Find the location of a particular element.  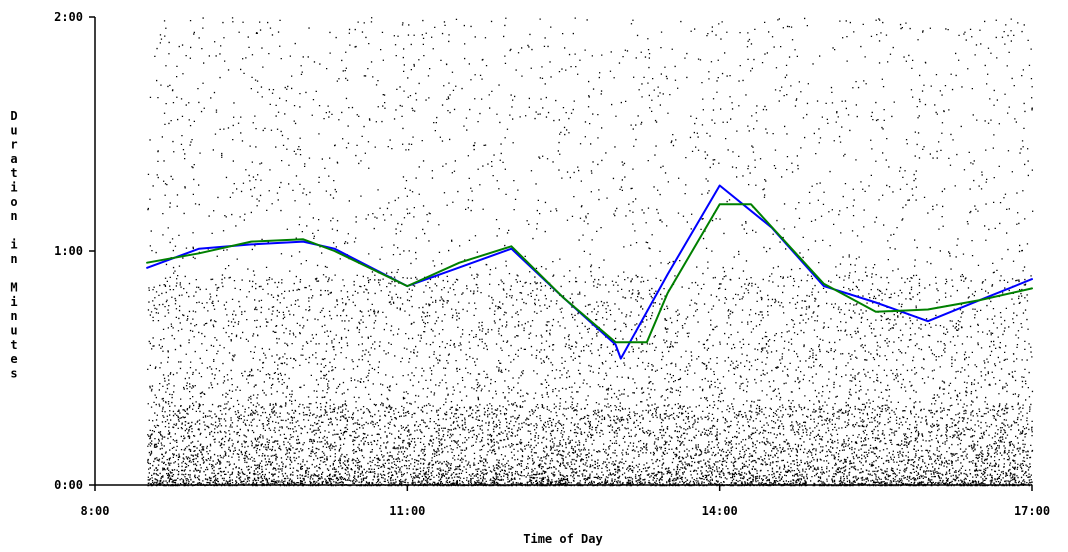

x-tick-label: 8:00 is located at coordinates (95, 511).